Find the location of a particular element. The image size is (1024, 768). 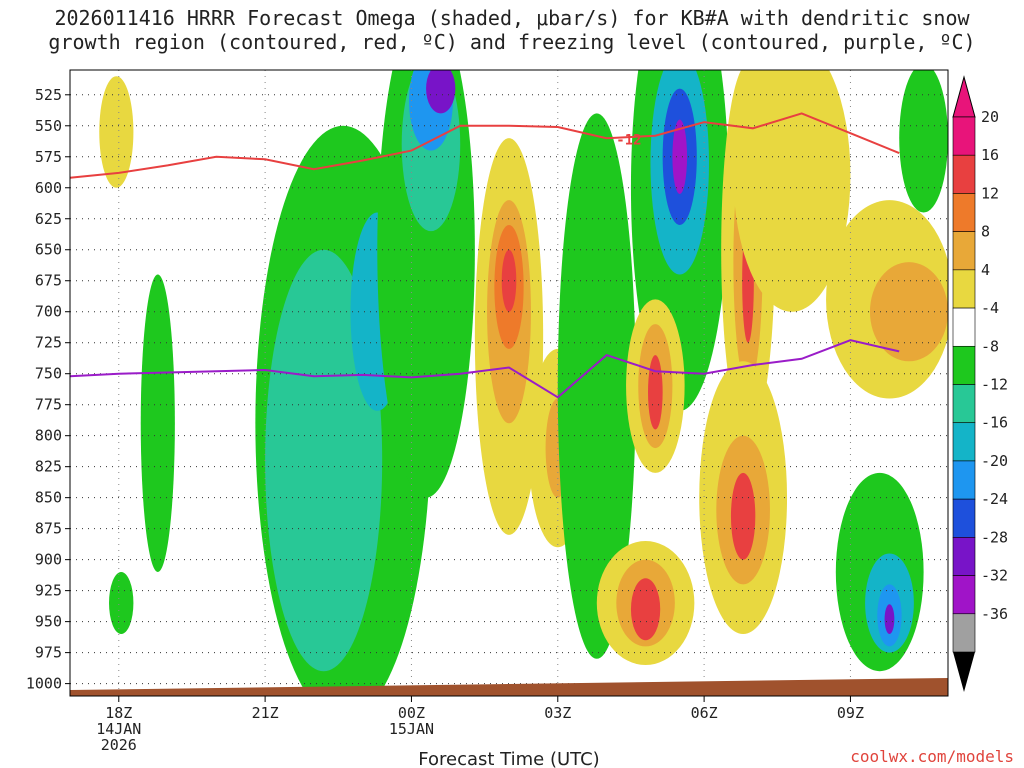

y-tick-label: 675 is located at coordinates (48, 281).